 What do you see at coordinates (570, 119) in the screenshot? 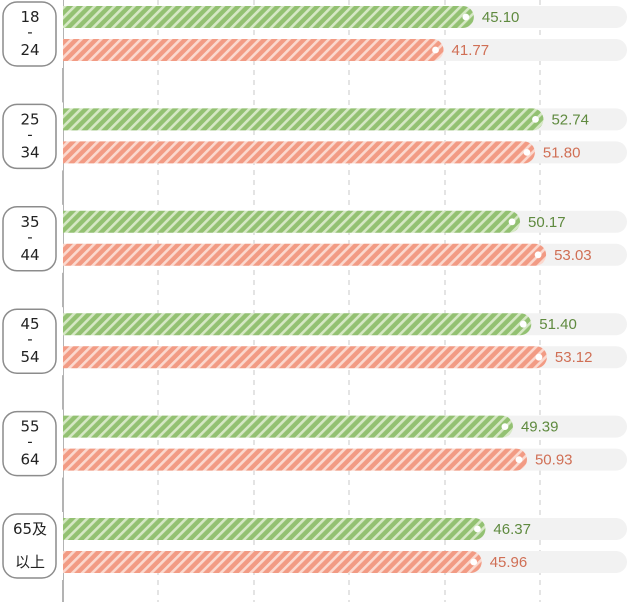
I see `value-label: 52.74` at bounding box center [570, 119].